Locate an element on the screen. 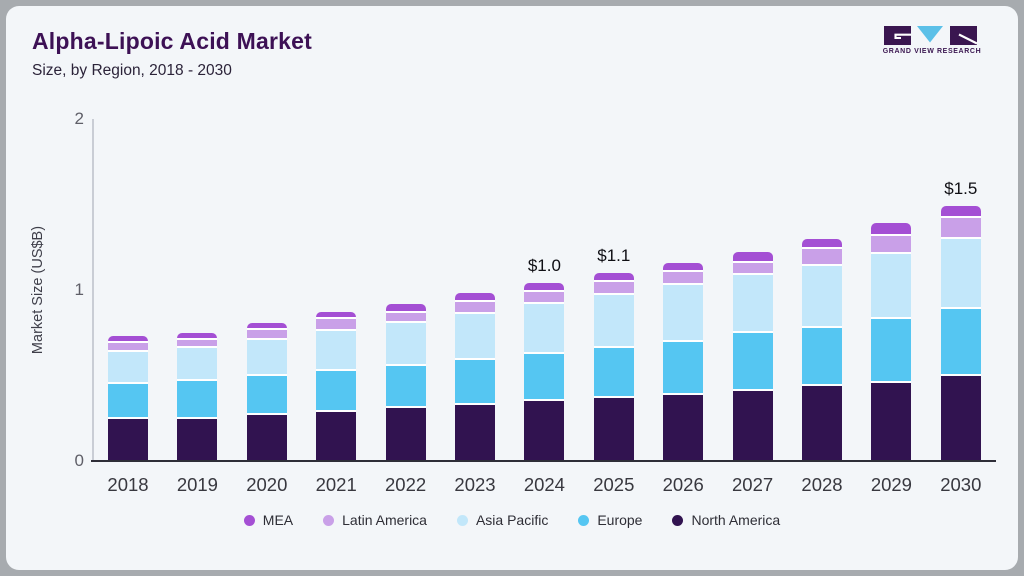  bar-2027 is located at coordinates (752, 356).